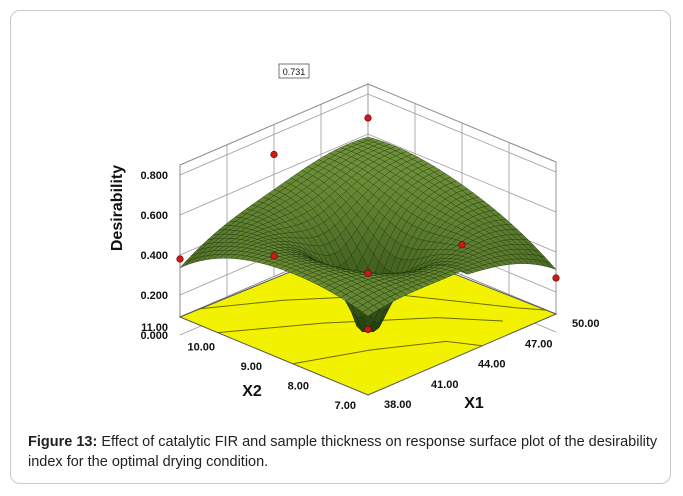 The image size is (683, 496). I want to click on z-tick-label: 0.000, so click(154, 336).